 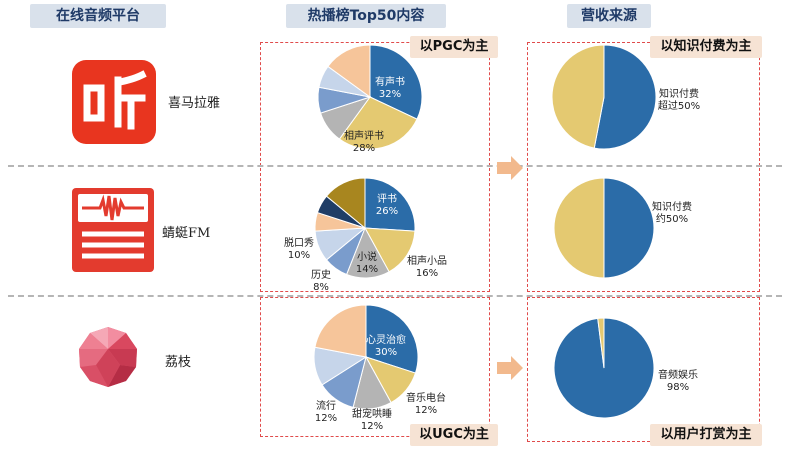 I want to click on tag-paid: 以知识付费为主, so click(x=706, y=47).